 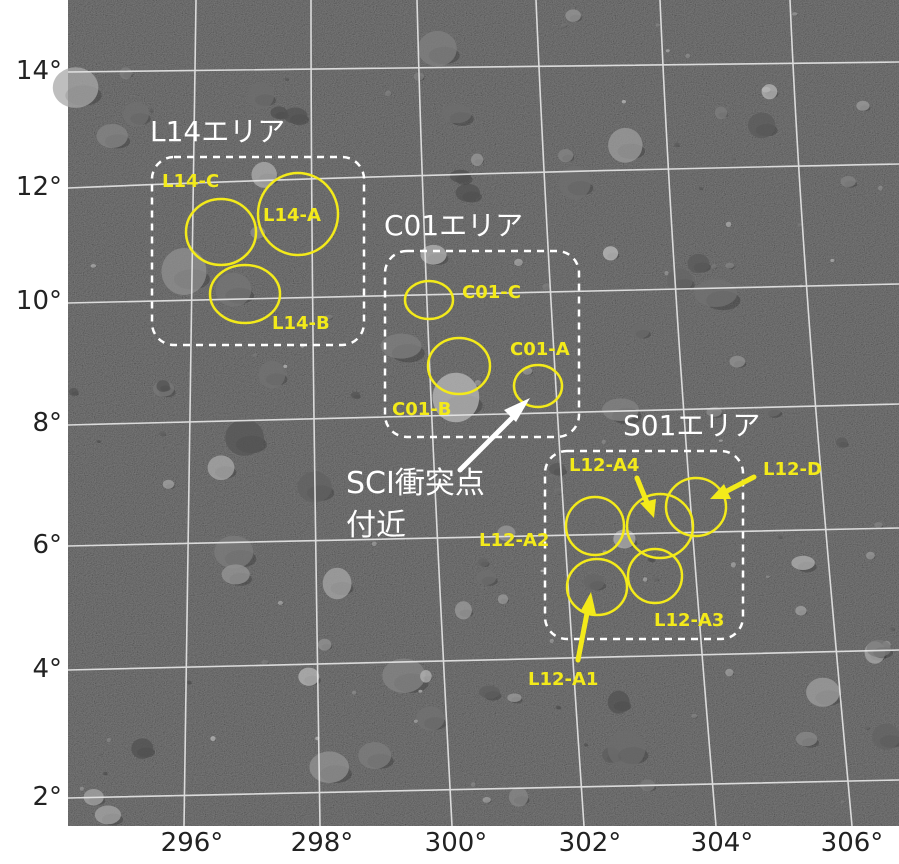 What do you see at coordinates (245, 294) in the screenshot?
I see `site-circle-l14-b` at bounding box center [245, 294].